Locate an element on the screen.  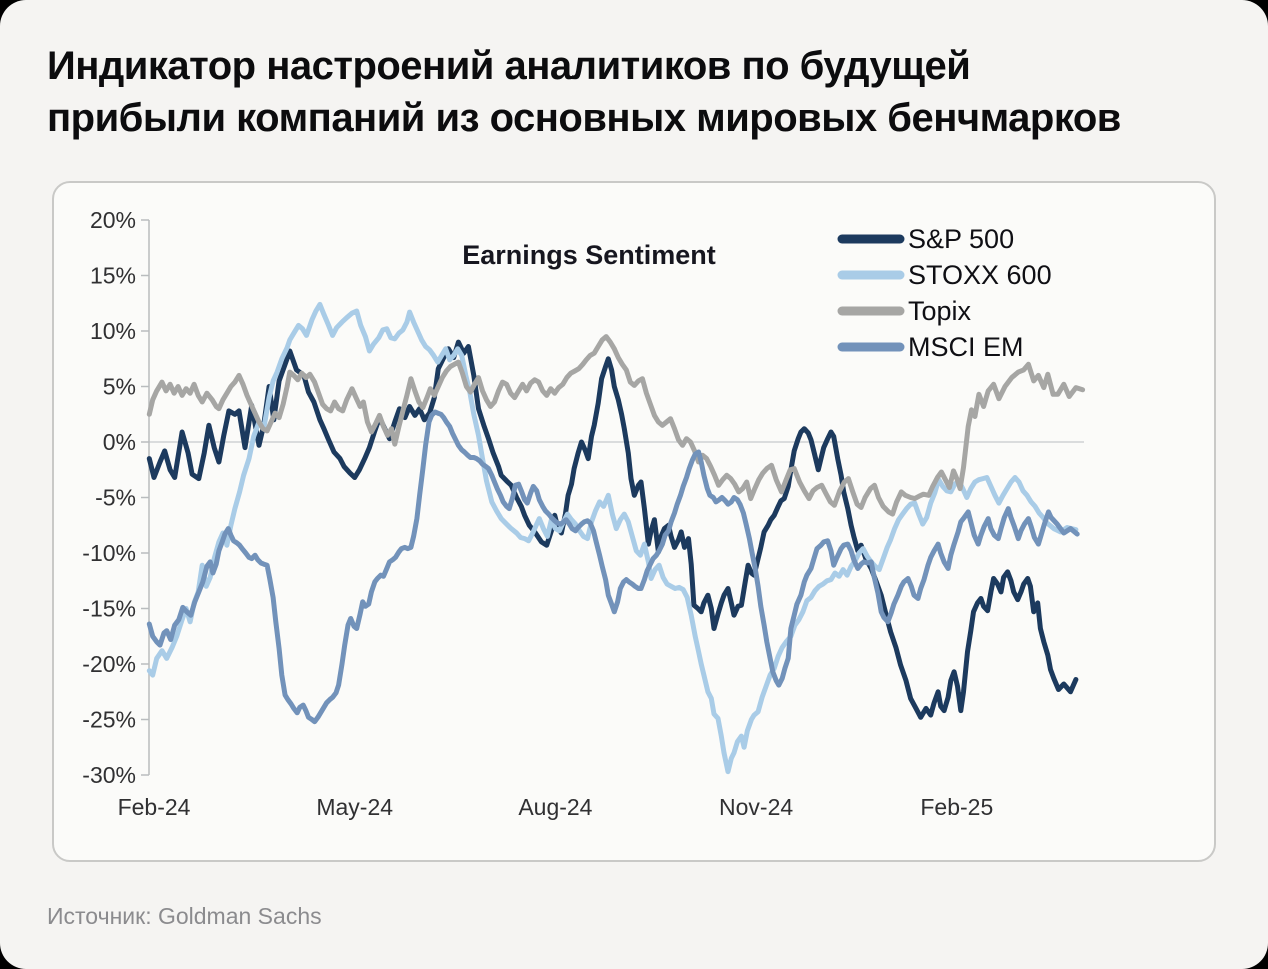
y-tick-label: 15% is located at coordinates (113, 276).